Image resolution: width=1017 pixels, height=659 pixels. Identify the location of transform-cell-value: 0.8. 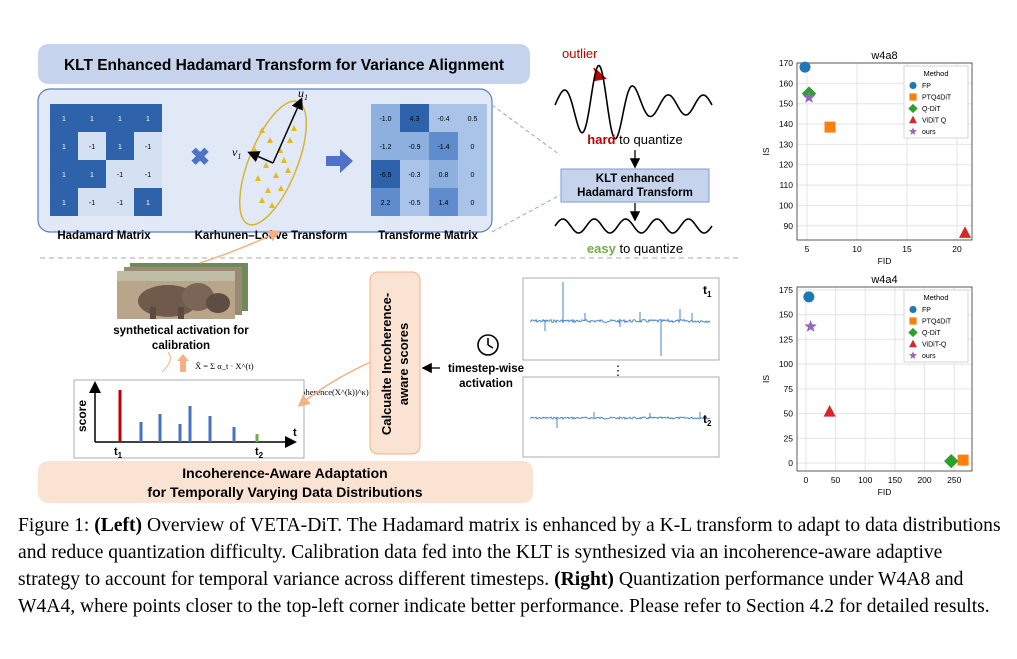
(444, 175).